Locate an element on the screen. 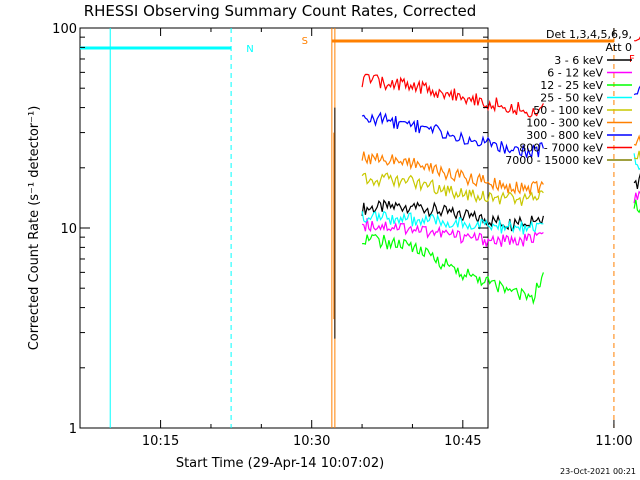  legend-label-100-300-kev: 100 - 300 keV is located at coordinates (564, 123).